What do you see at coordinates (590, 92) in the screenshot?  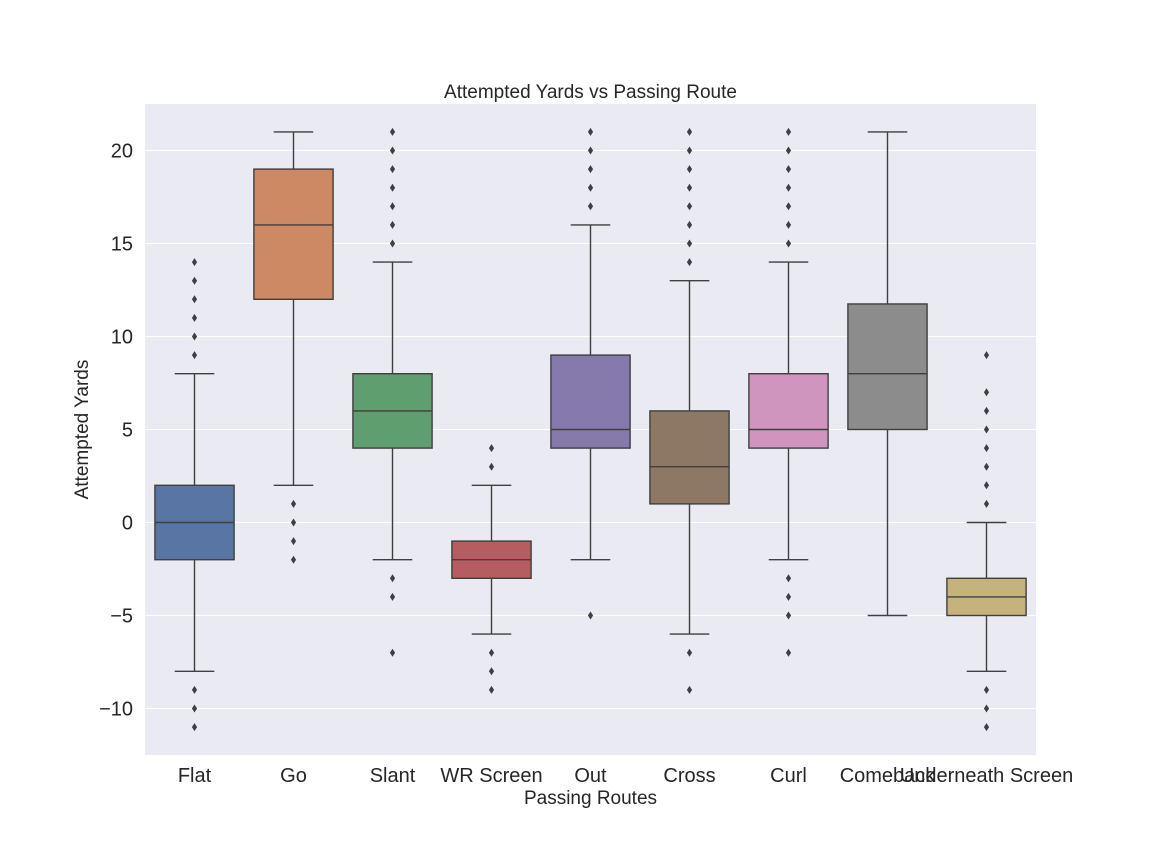 I see `chart-title: Attempted Yards vs Passing Route` at bounding box center [590, 92].